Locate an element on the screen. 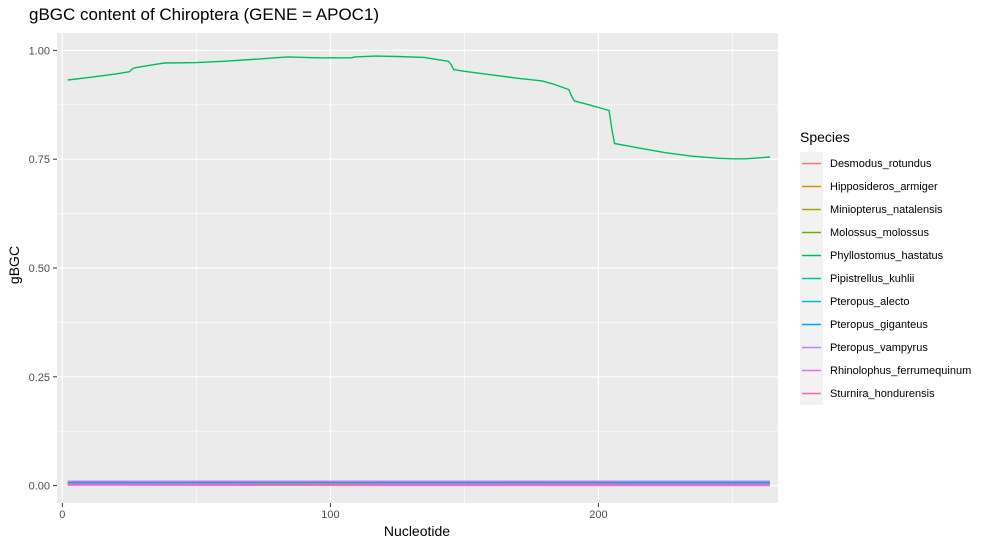  legend-title: Species is located at coordinates (825, 137).